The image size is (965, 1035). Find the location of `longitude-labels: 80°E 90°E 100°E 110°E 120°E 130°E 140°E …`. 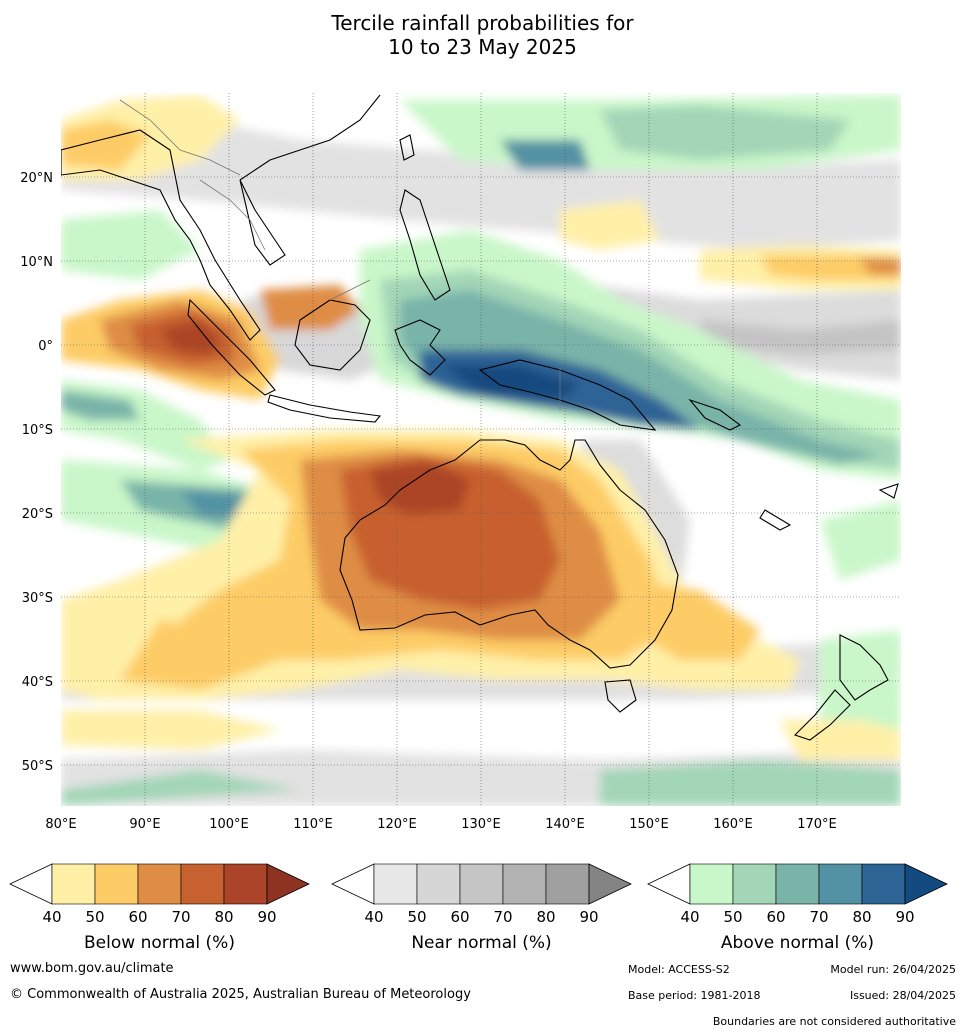

longitude-labels: 80°E 90°E 100°E 110°E 120°E 130°E 140°E … is located at coordinates (440, 824).